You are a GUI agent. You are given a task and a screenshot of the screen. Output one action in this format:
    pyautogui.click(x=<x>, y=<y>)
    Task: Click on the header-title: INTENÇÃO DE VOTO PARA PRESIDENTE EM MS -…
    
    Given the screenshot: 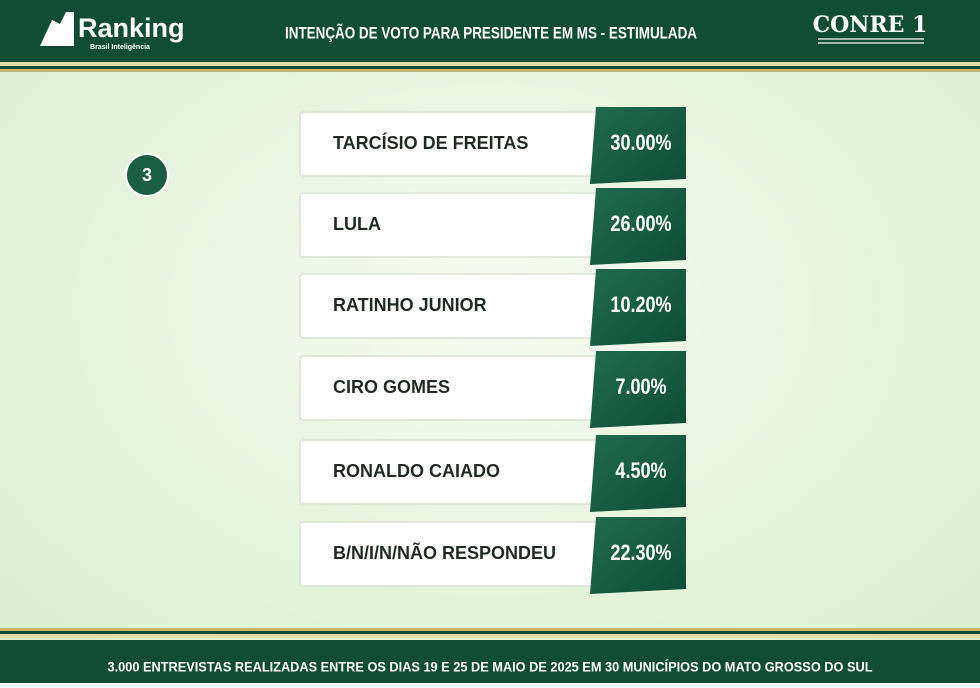 What is the action you would take?
    pyautogui.click(x=491, y=32)
    